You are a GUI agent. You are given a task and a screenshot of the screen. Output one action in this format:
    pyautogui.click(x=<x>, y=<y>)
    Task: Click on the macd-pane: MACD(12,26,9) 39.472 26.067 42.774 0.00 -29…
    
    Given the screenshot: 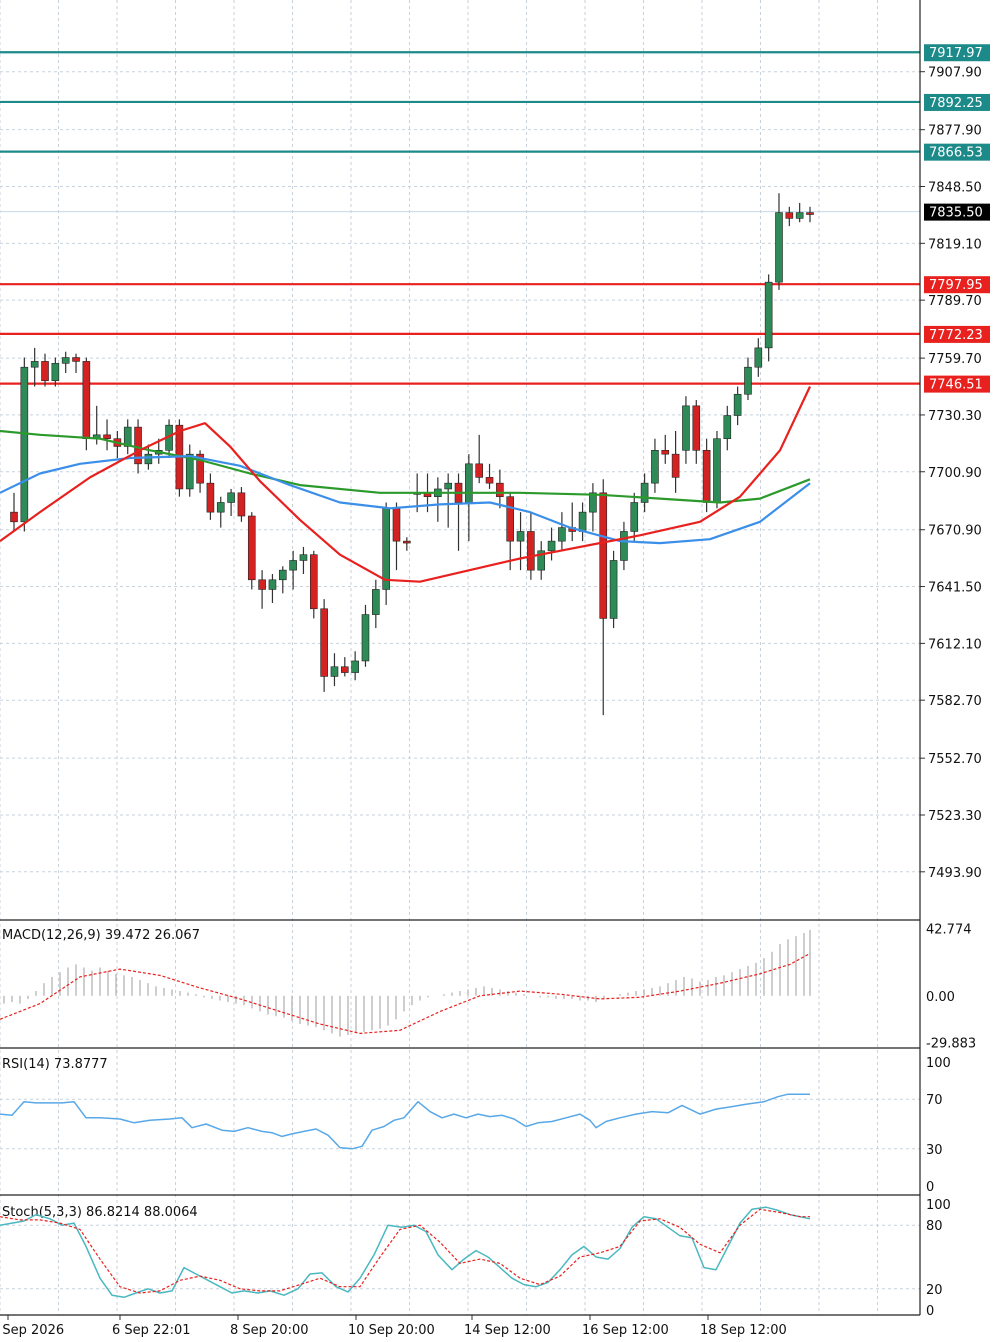 What is the action you would take?
    pyautogui.click(x=488, y=987)
    